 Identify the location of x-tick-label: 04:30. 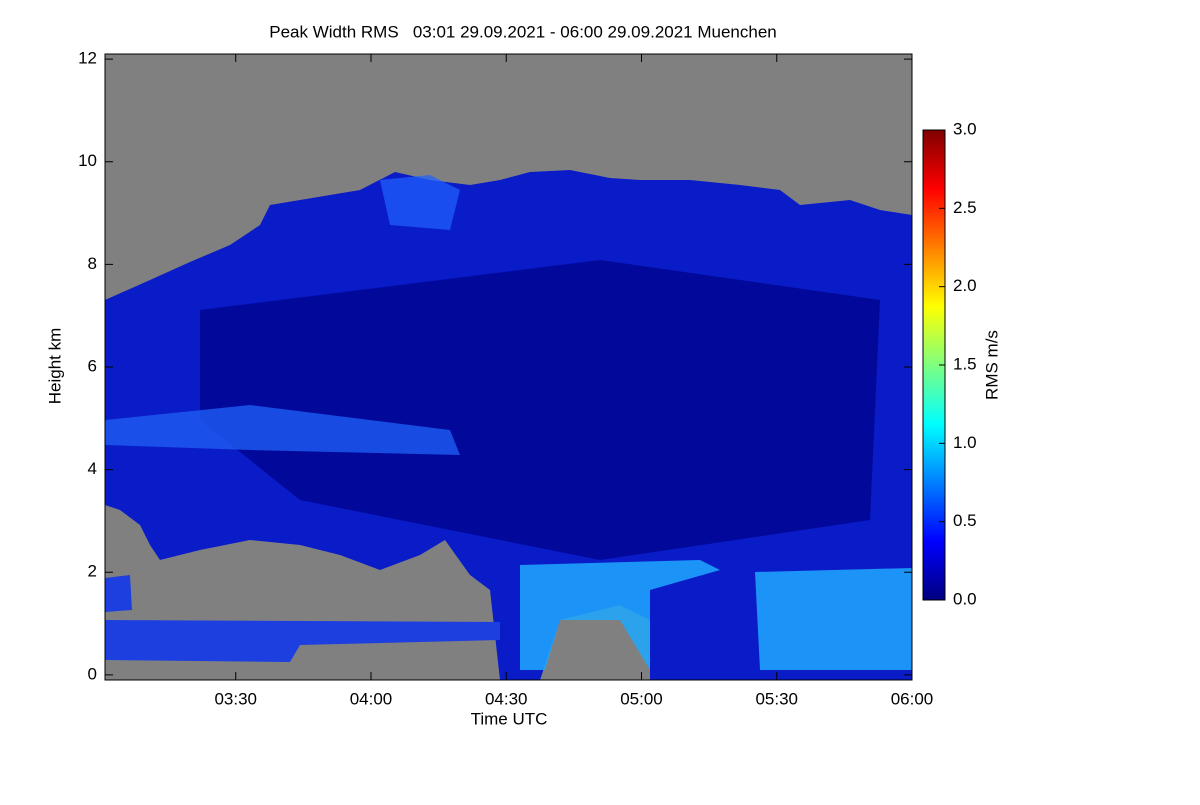
(506, 698).